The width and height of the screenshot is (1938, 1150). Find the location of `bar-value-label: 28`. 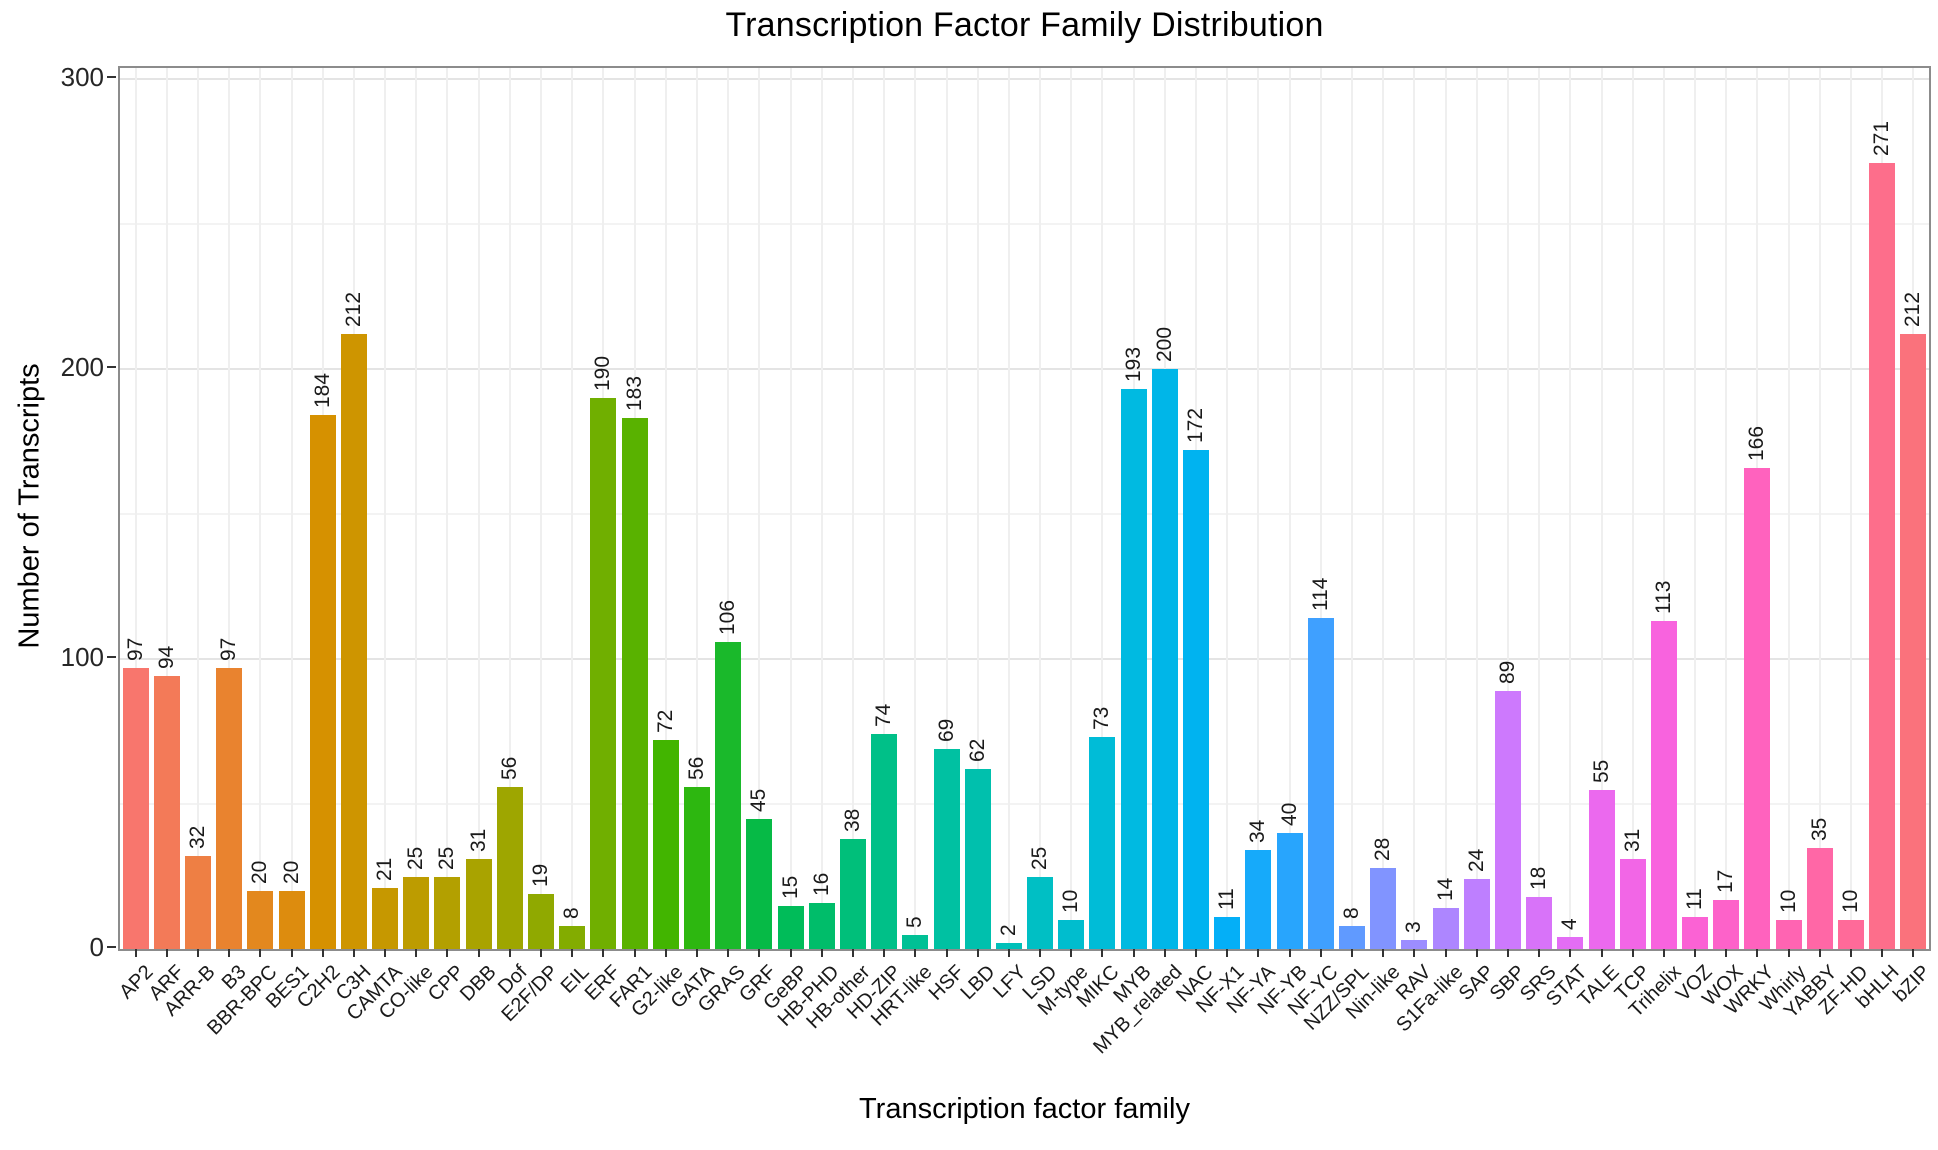

bar-value-label: 28 is located at coordinates (1383, 849).